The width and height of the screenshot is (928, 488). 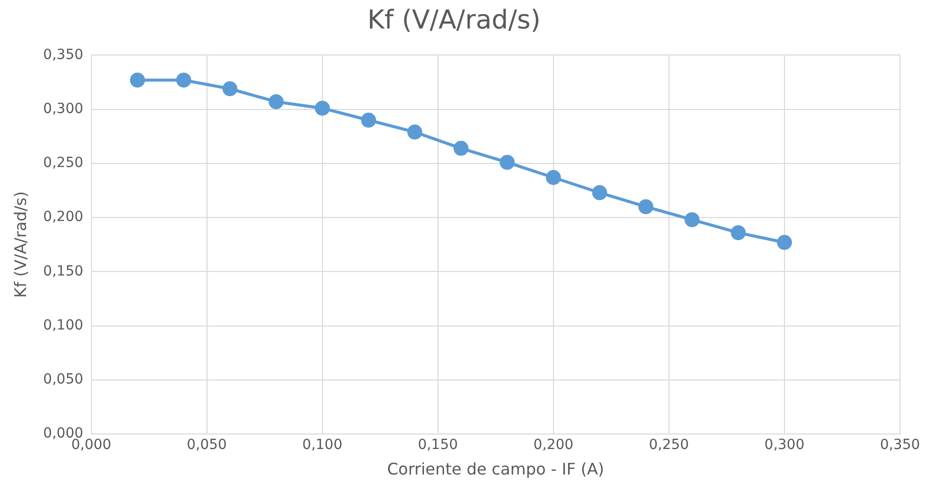 What do you see at coordinates (20, 244) in the screenshot?
I see `y-axis-title: Kf (V/A/rad/s)` at bounding box center [20, 244].